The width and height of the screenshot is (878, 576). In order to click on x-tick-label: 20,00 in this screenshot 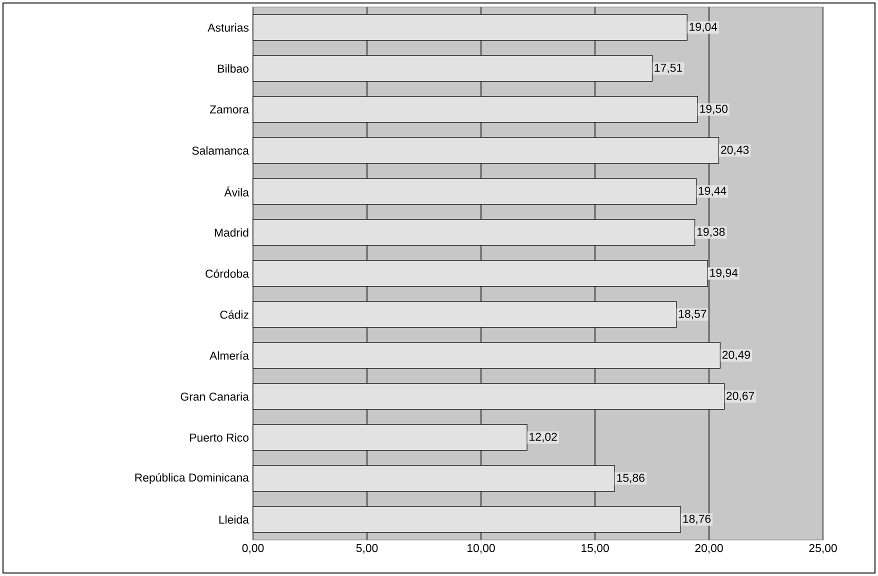, I will do `click(709, 549)`.